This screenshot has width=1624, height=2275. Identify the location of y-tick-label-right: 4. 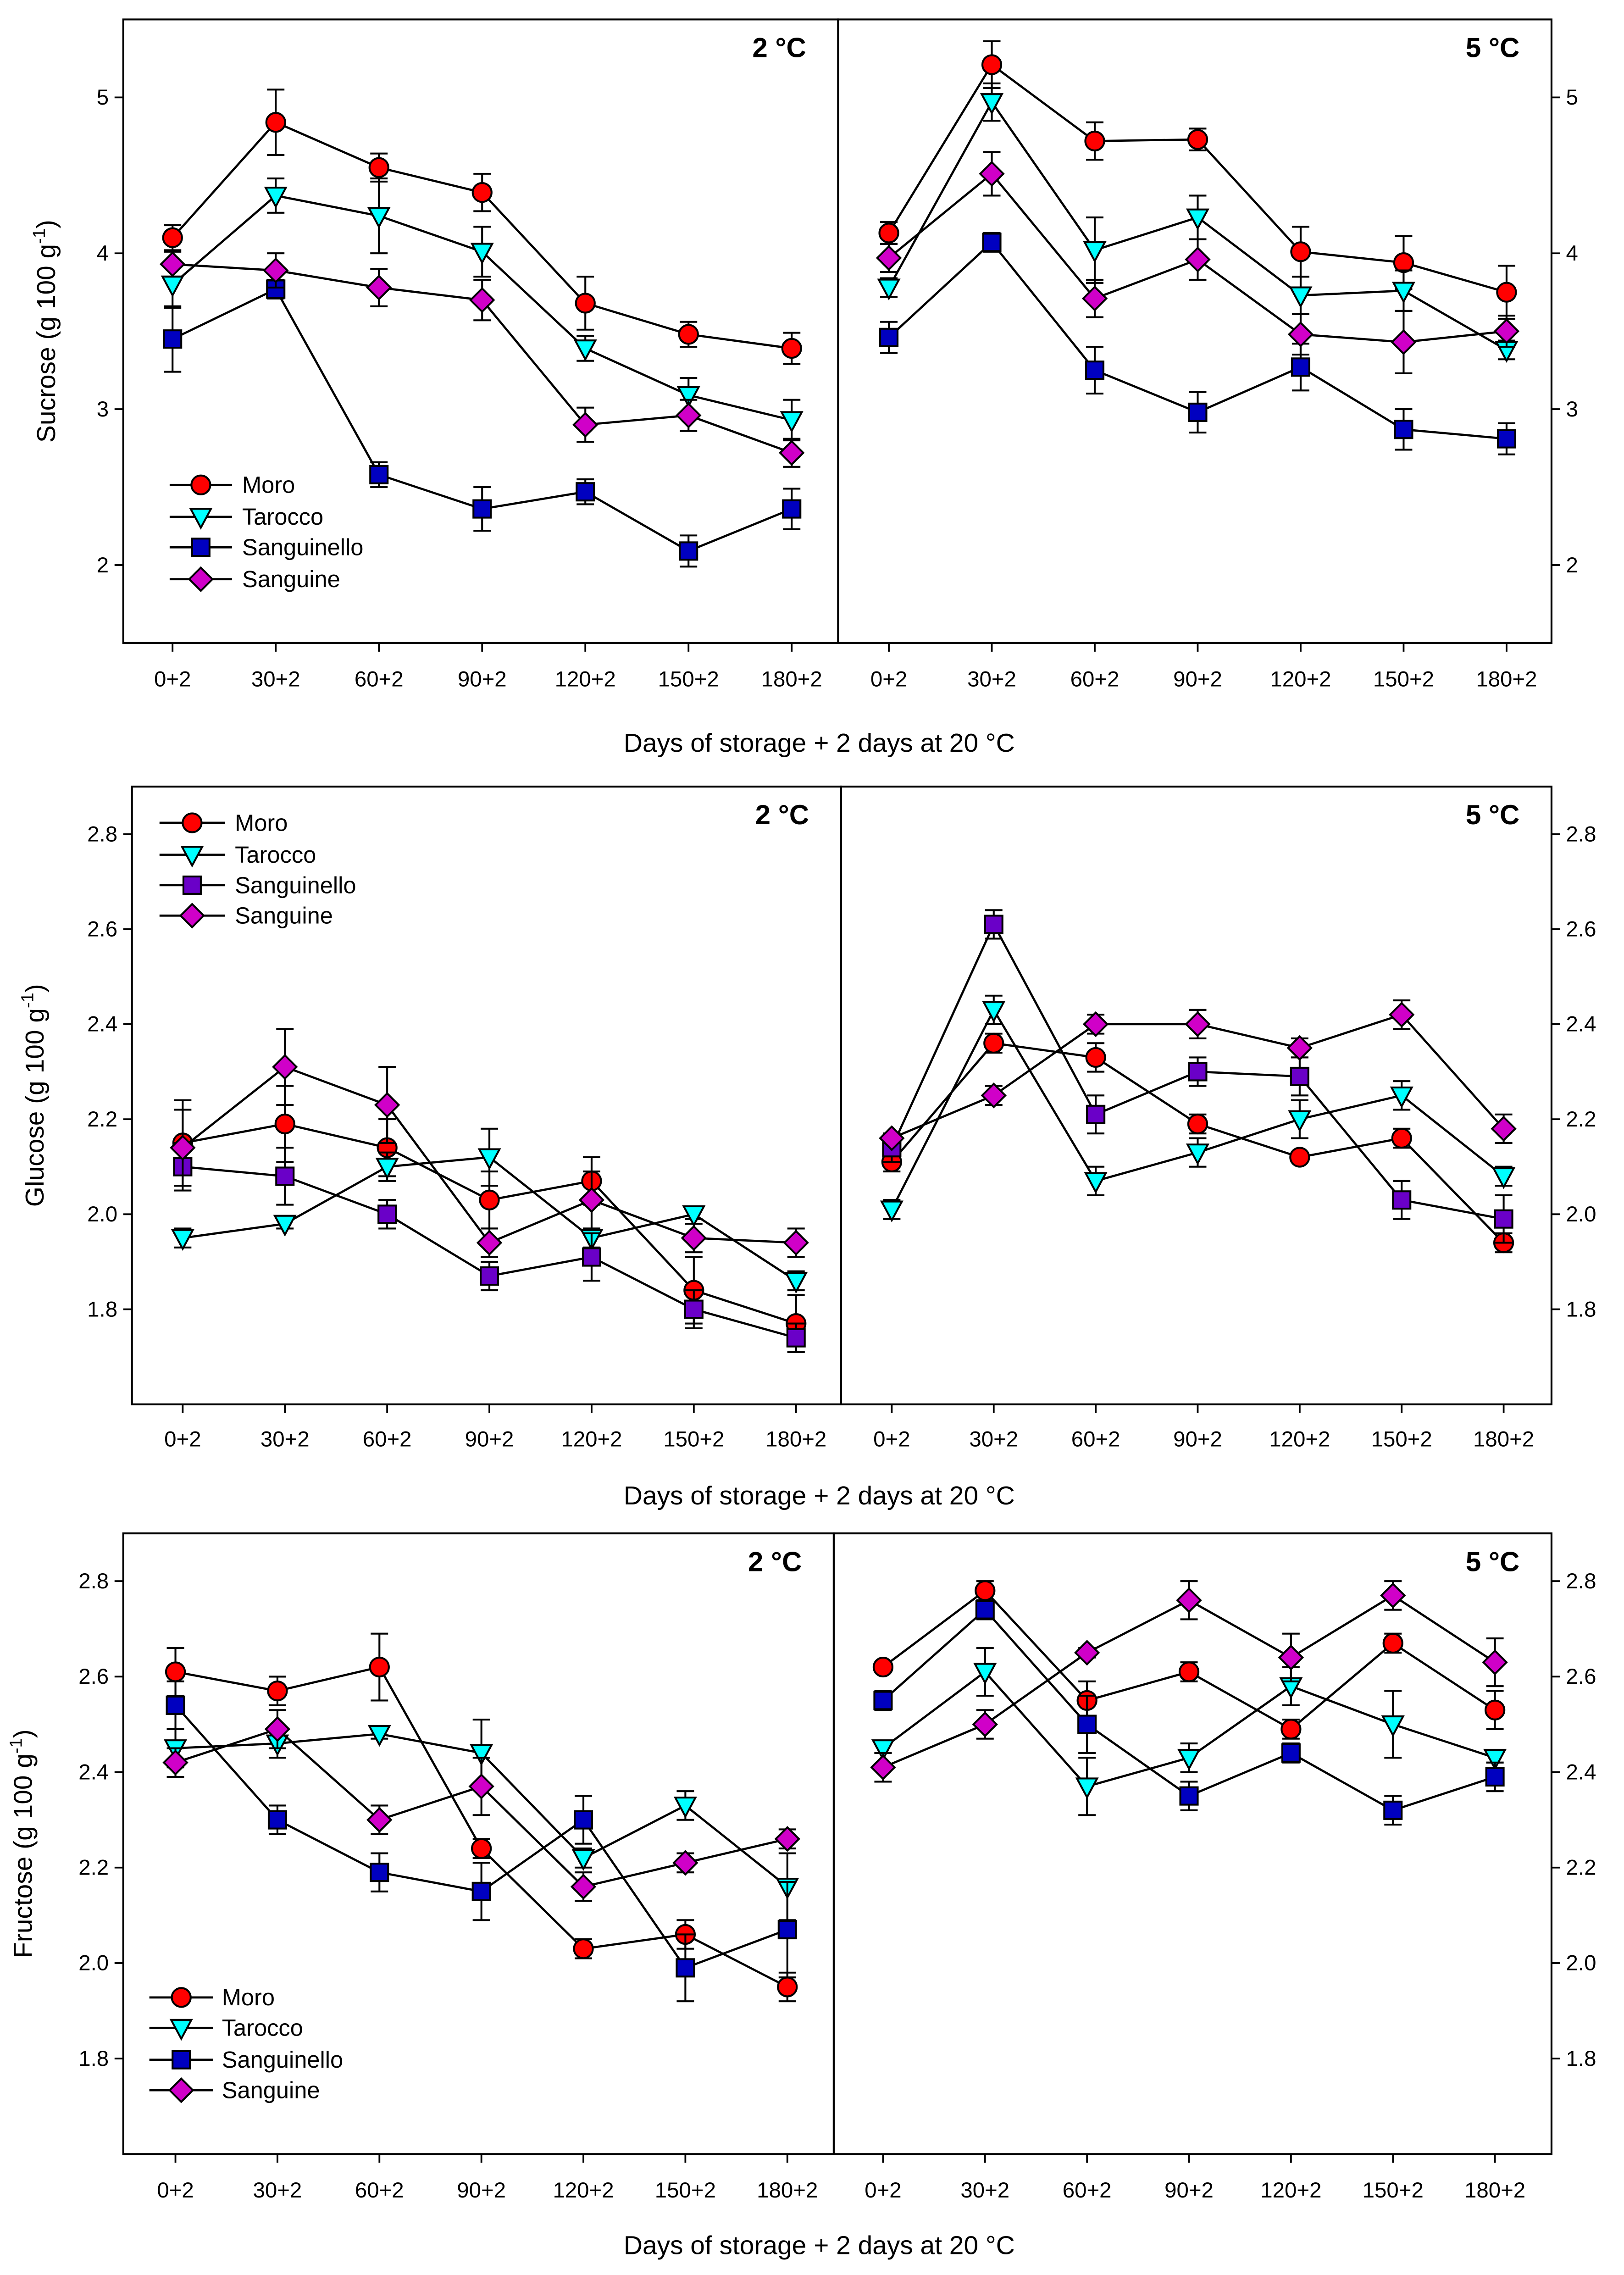
(1572, 253).